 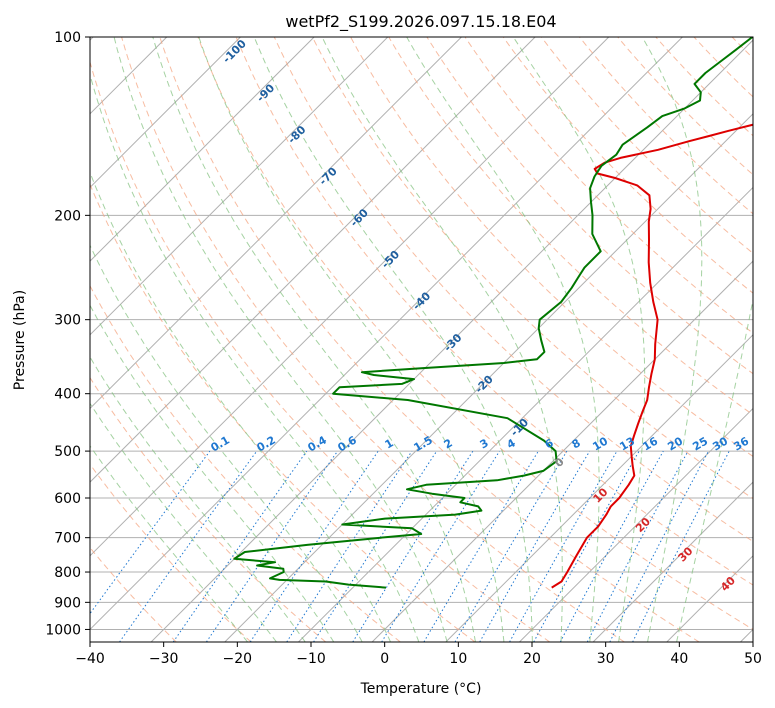 What do you see at coordinates (458, 659) in the screenshot?
I see `x-tick-label: 10` at bounding box center [458, 659].